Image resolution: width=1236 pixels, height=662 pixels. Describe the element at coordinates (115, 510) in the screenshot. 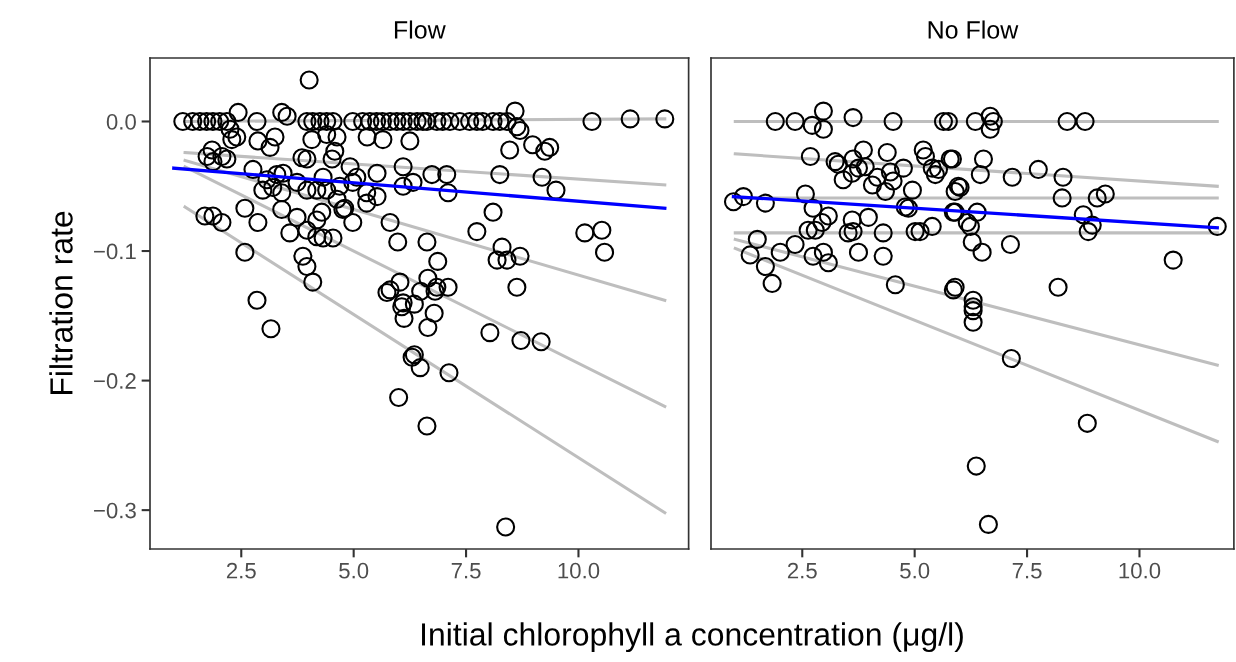

I see `y-tick-label: −0.3` at that location.